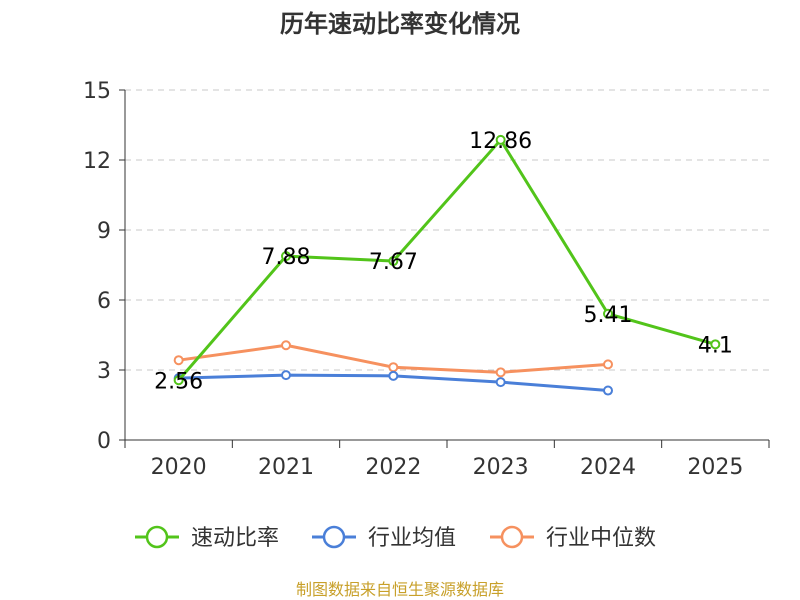  Describe the element at coordinates (104, 371) in the screenshot. I see `y-tick-label: 3` at that location.